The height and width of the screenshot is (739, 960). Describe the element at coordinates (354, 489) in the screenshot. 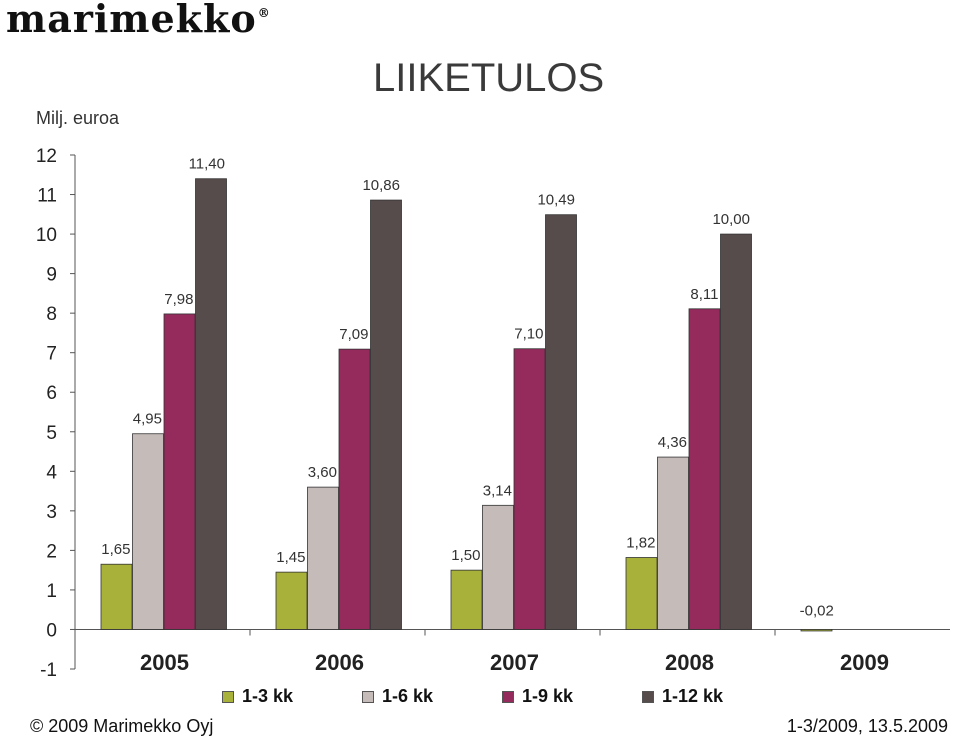

I see `bar-1-9-kk-2006` at that location.